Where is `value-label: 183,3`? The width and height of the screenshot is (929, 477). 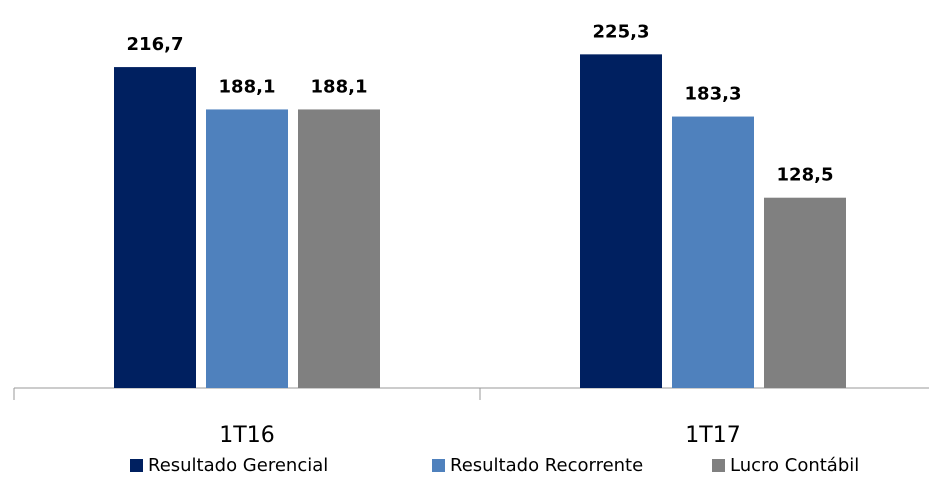 value-label: 183,3 is located at coordinates (713, 94).